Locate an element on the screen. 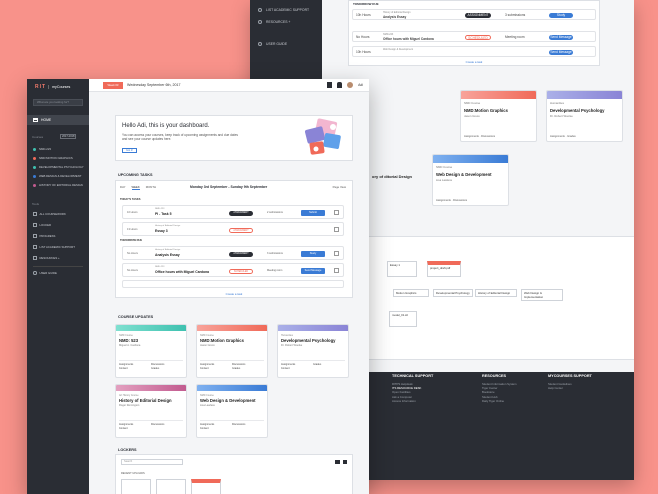  locker-folder: Developmental Psychology is located at coordinates (453, 293).